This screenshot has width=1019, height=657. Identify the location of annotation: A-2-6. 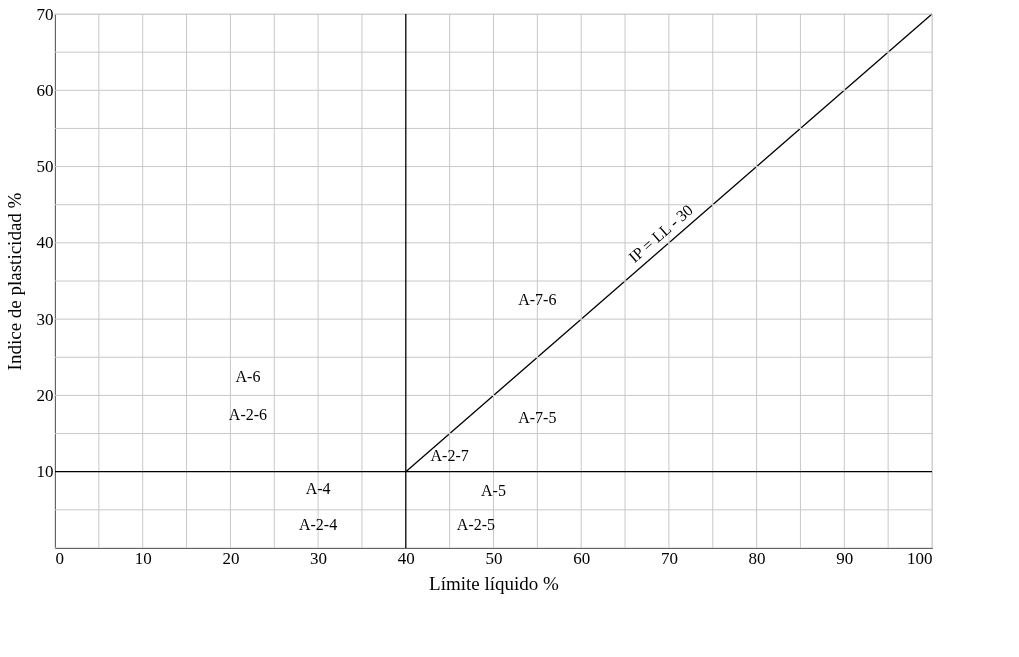
(248, 414).